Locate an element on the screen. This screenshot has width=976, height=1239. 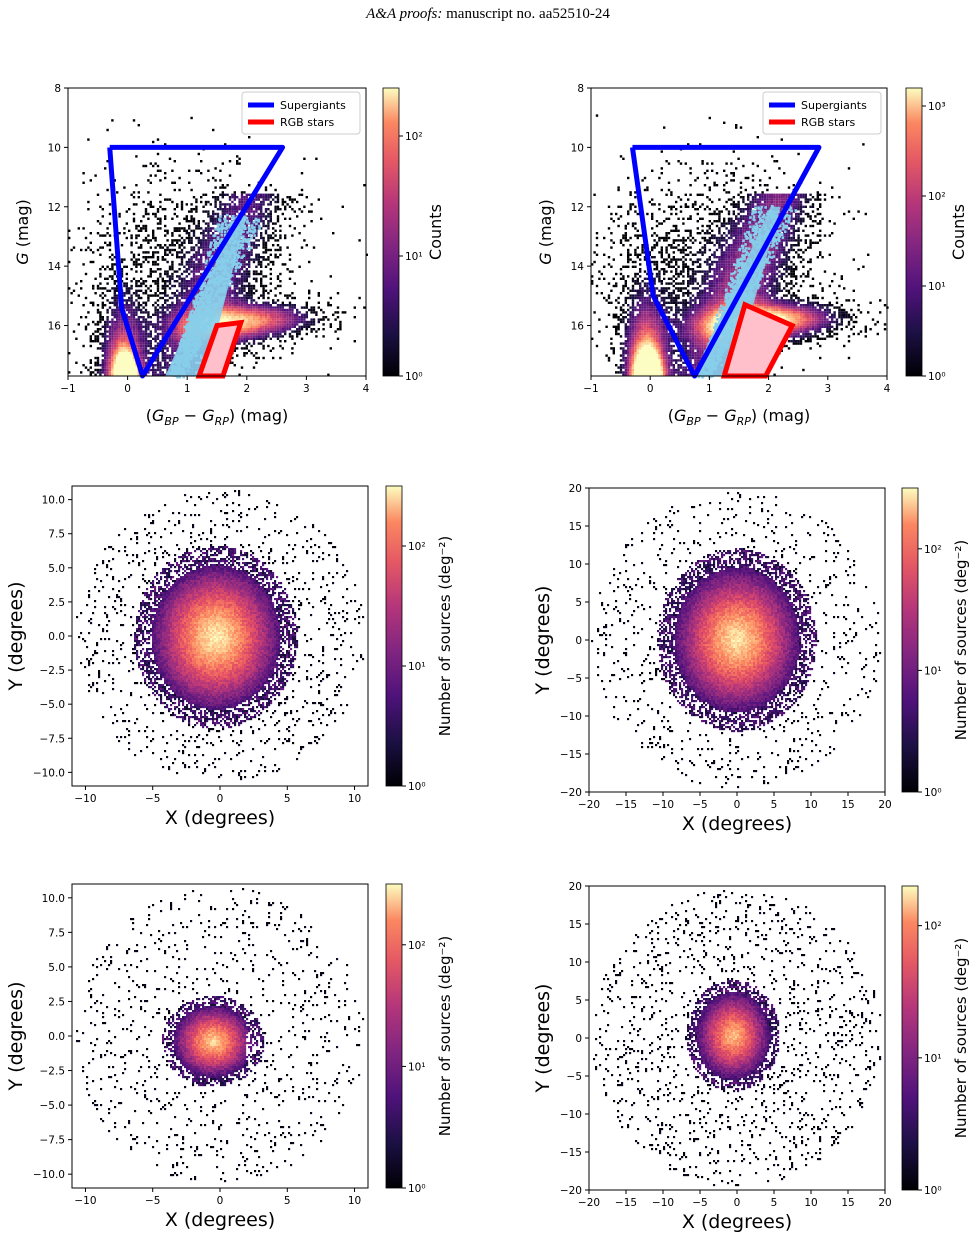
cmd-right-cbar-tick-2: 10² is located at coordinates (937, 197).